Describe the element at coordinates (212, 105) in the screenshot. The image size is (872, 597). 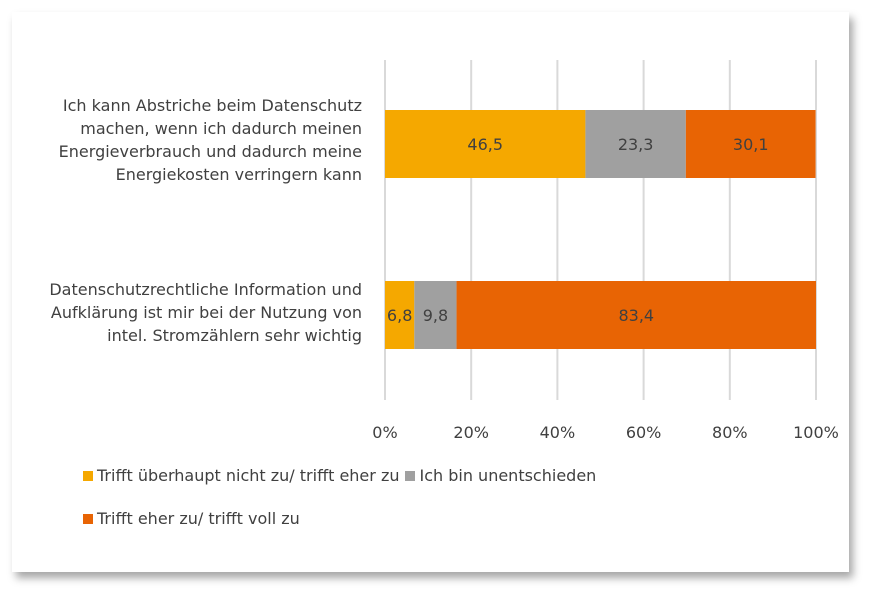
I see `category-label-line: Ich kann Abstriche beim Datenschutz` at that location.